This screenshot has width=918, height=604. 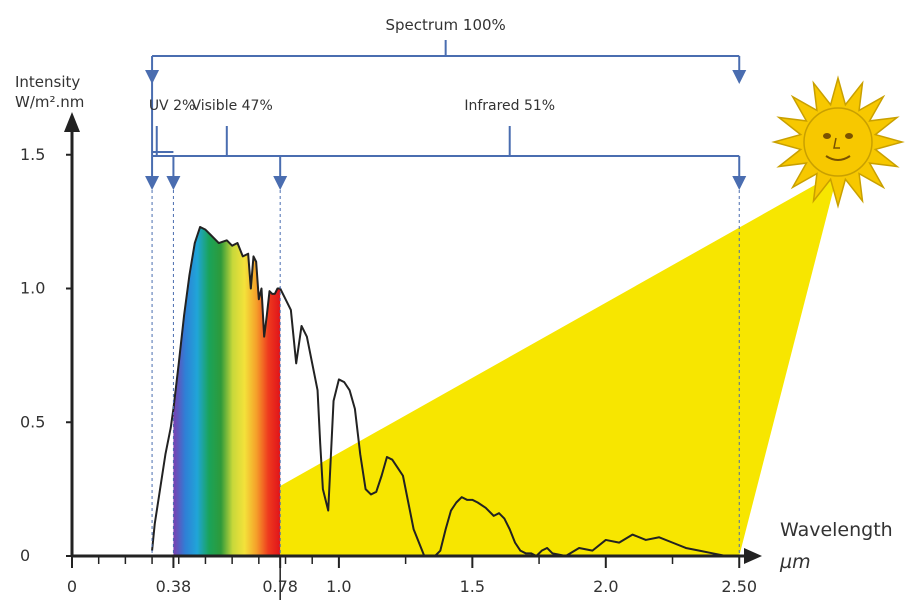 What do you see at coordinates (231, 106) in the screenshot?
I see `region-label: Visible 47%` at bounding box center [231, 106].